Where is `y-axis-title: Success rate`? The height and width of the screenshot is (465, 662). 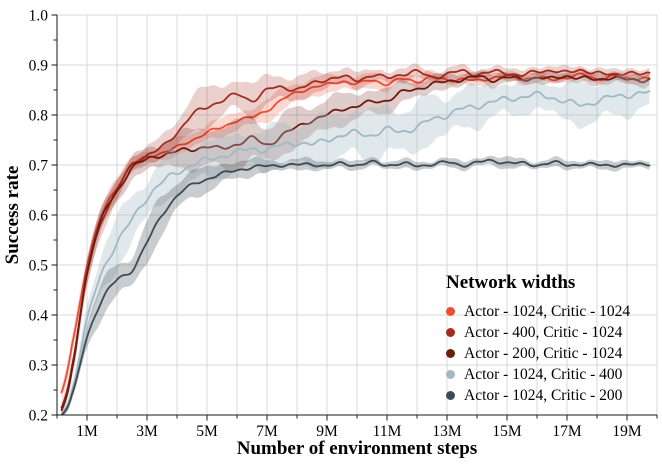
y-axis-title: Success rate is located at coordinates (12, 215).